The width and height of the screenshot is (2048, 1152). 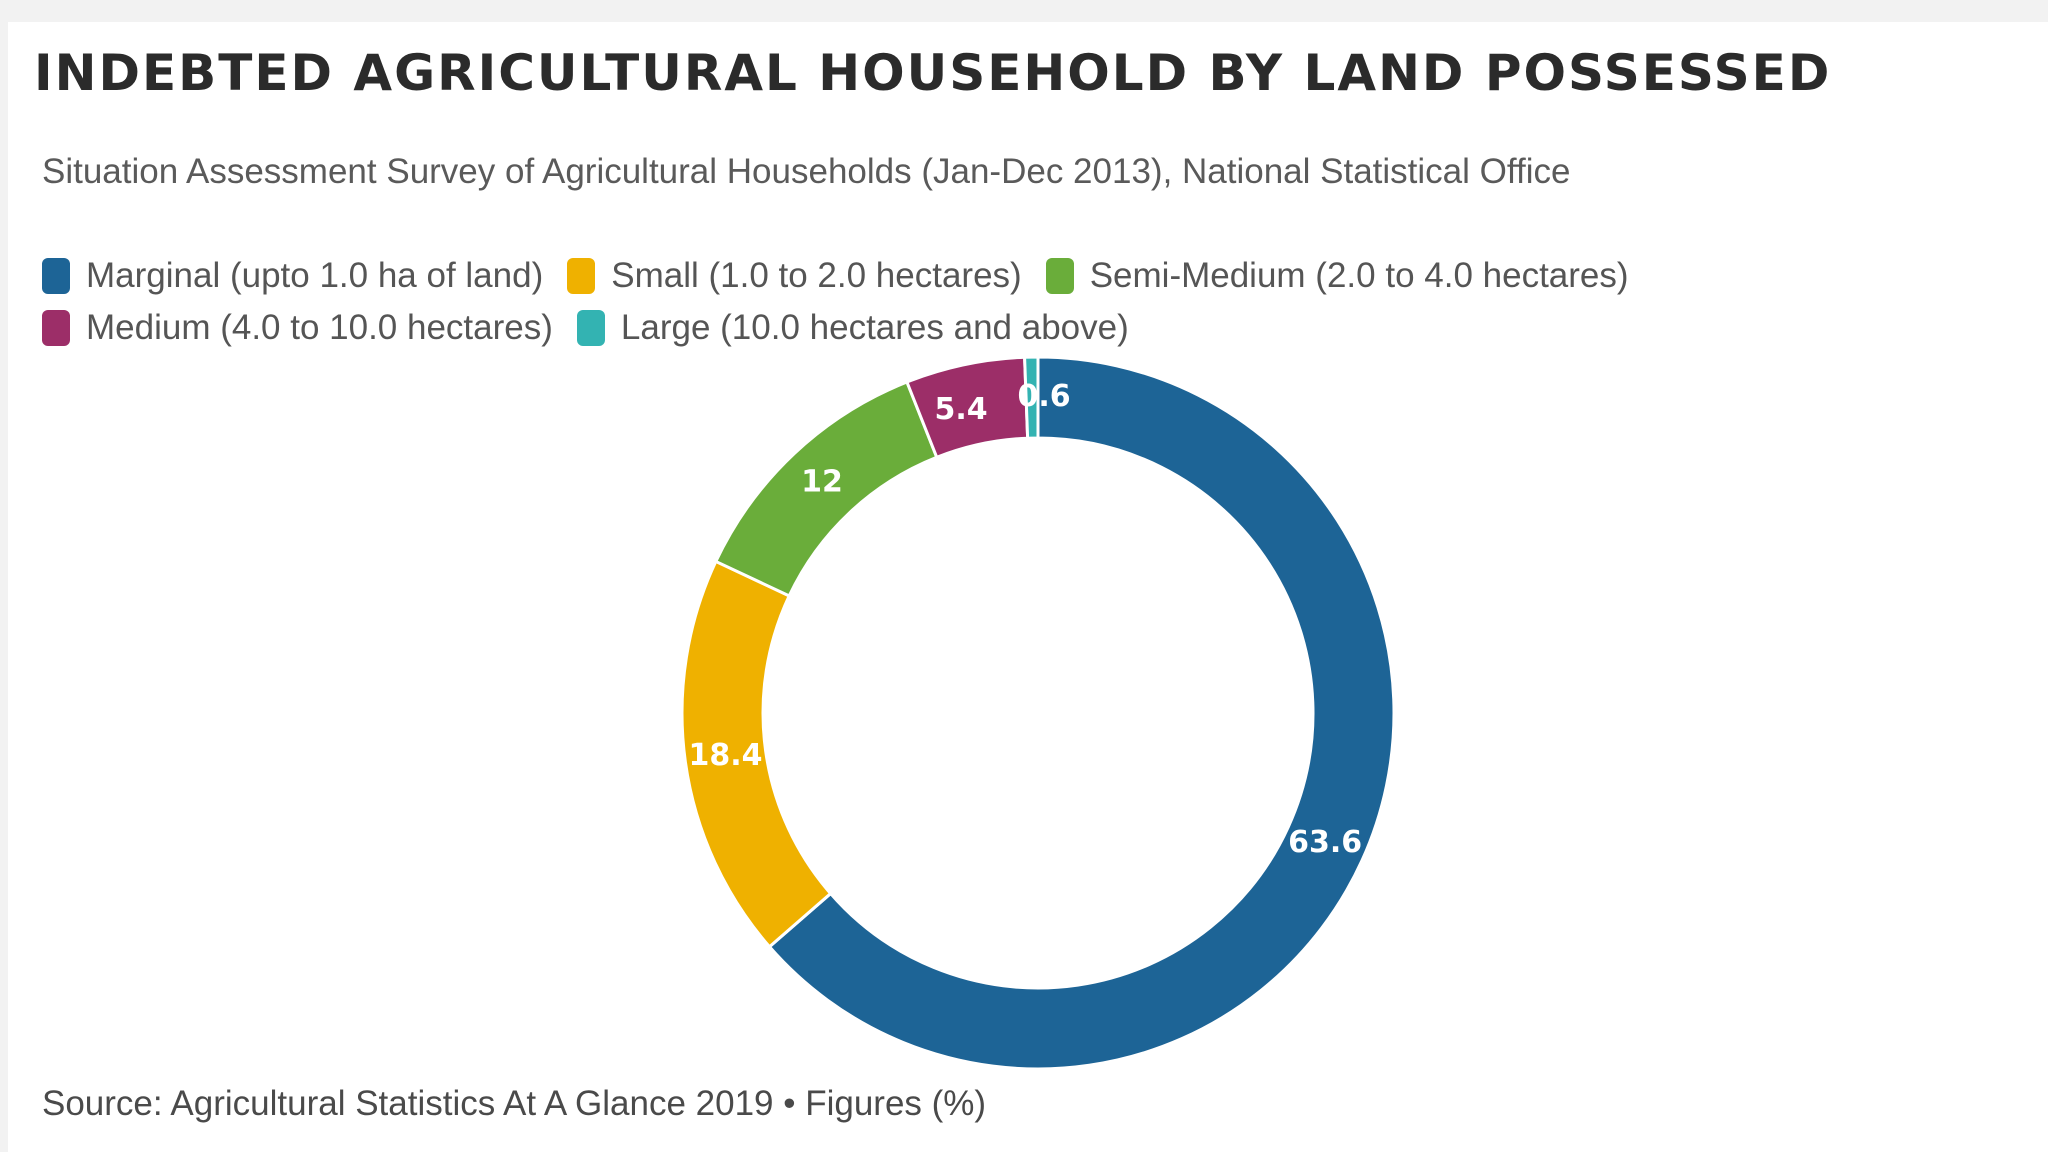 I want to click on legend-swatch-marginal, so click(x=56, y=276).